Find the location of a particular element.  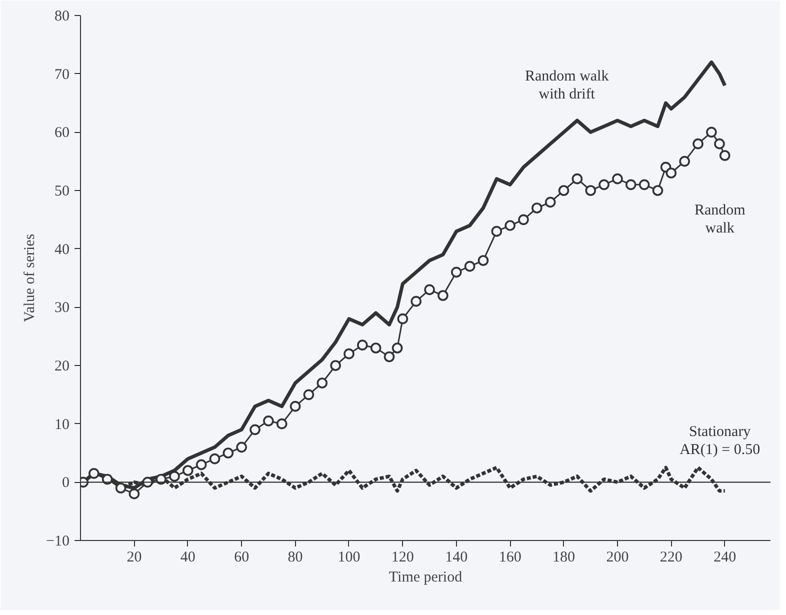

y-tick-label: 80 is located at coordinates (62, 16).